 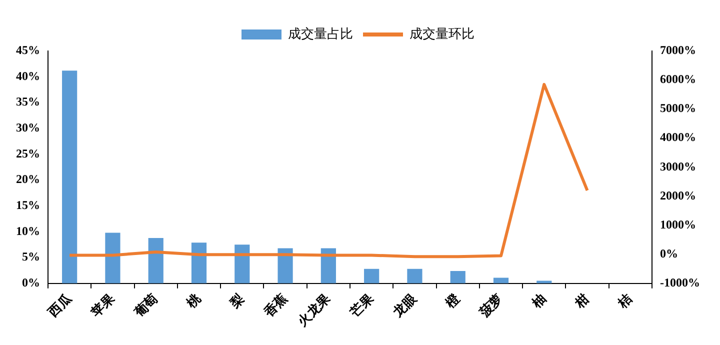 I want to click on x-tick-label: 西瓜, so click(x=59, y=305).